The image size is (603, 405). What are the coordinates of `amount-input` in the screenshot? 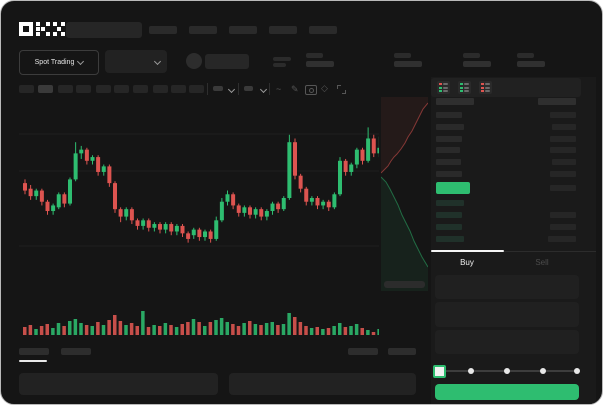 It's located at (507, 314).